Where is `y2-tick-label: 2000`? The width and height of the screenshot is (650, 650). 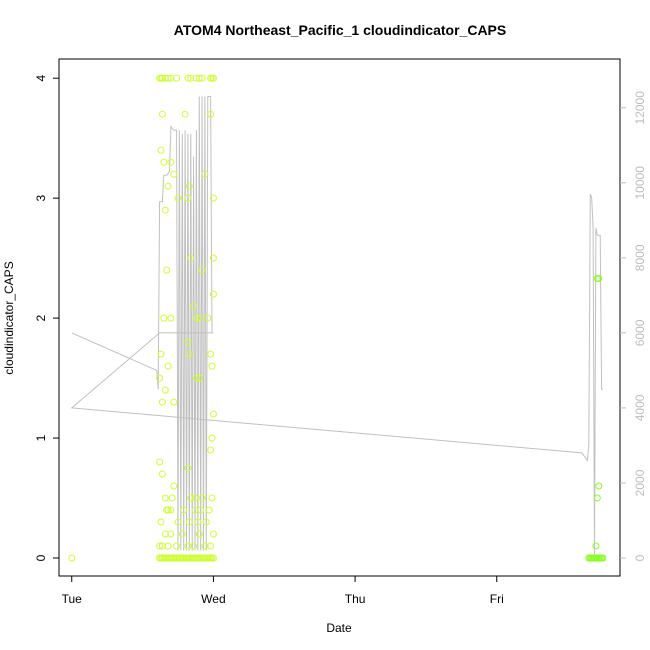
y2-tick-label: 2000 is located at coordinates (640, 482).